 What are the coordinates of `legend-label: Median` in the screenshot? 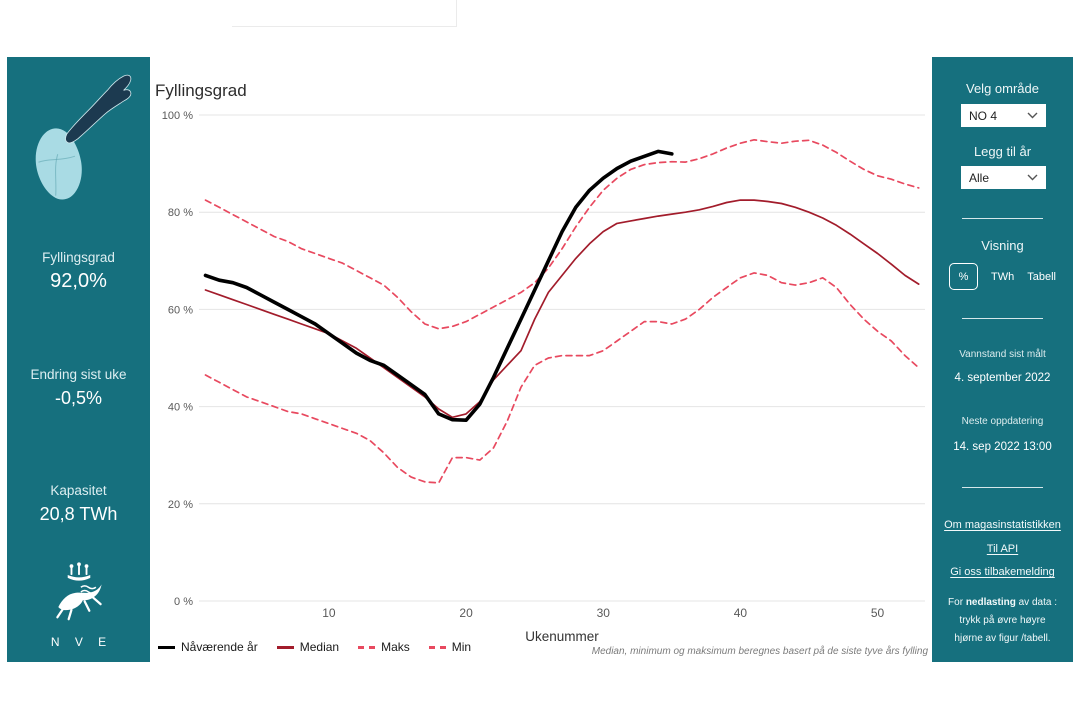 It's located at (319, 647).